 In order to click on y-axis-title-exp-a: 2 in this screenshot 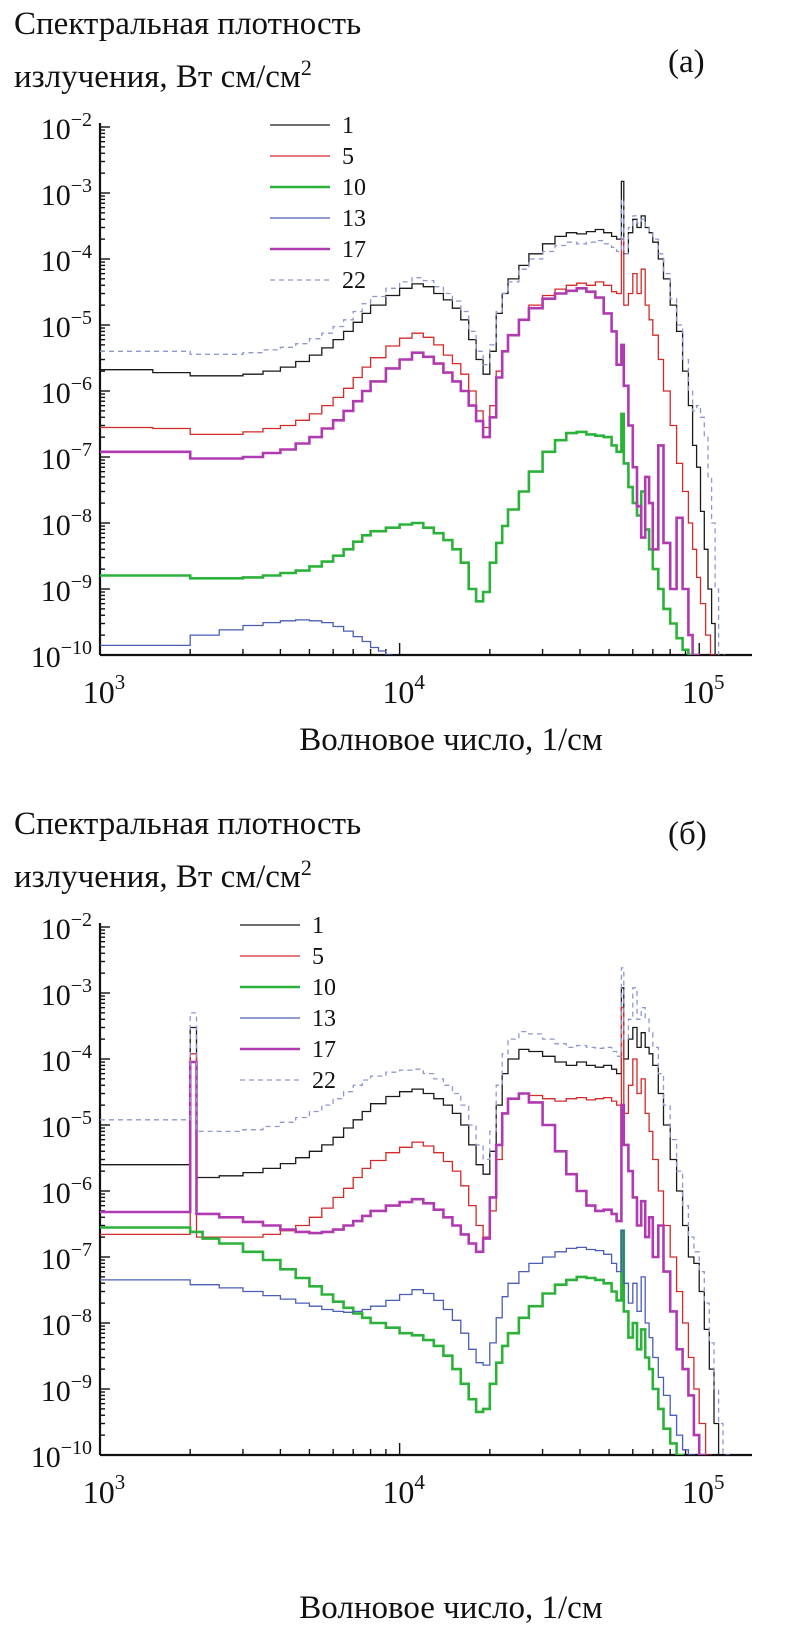, I will do `click(306, 67)`.